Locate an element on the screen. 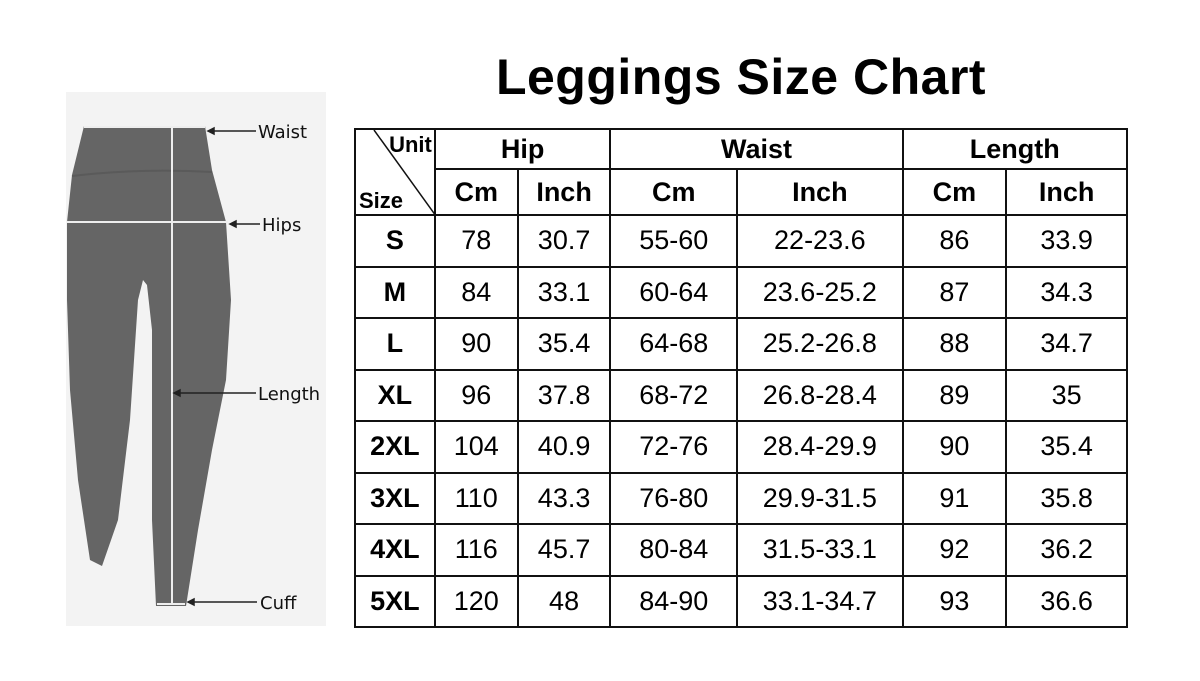 This screenshot has width=1200, height=681. table-row: 4XL 116 45.7 80-84 31.5-33.1 92 36.2 is located at coordinates (741, 550).